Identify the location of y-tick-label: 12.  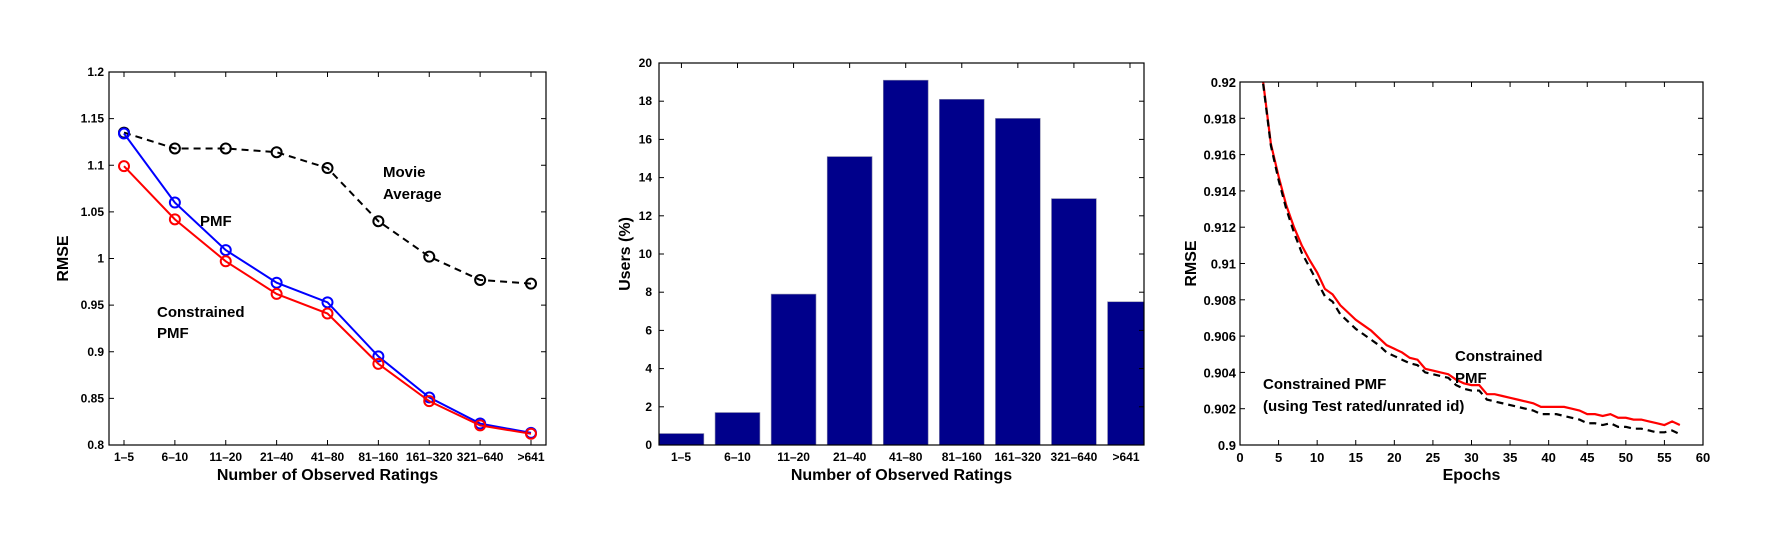
(646, 216).